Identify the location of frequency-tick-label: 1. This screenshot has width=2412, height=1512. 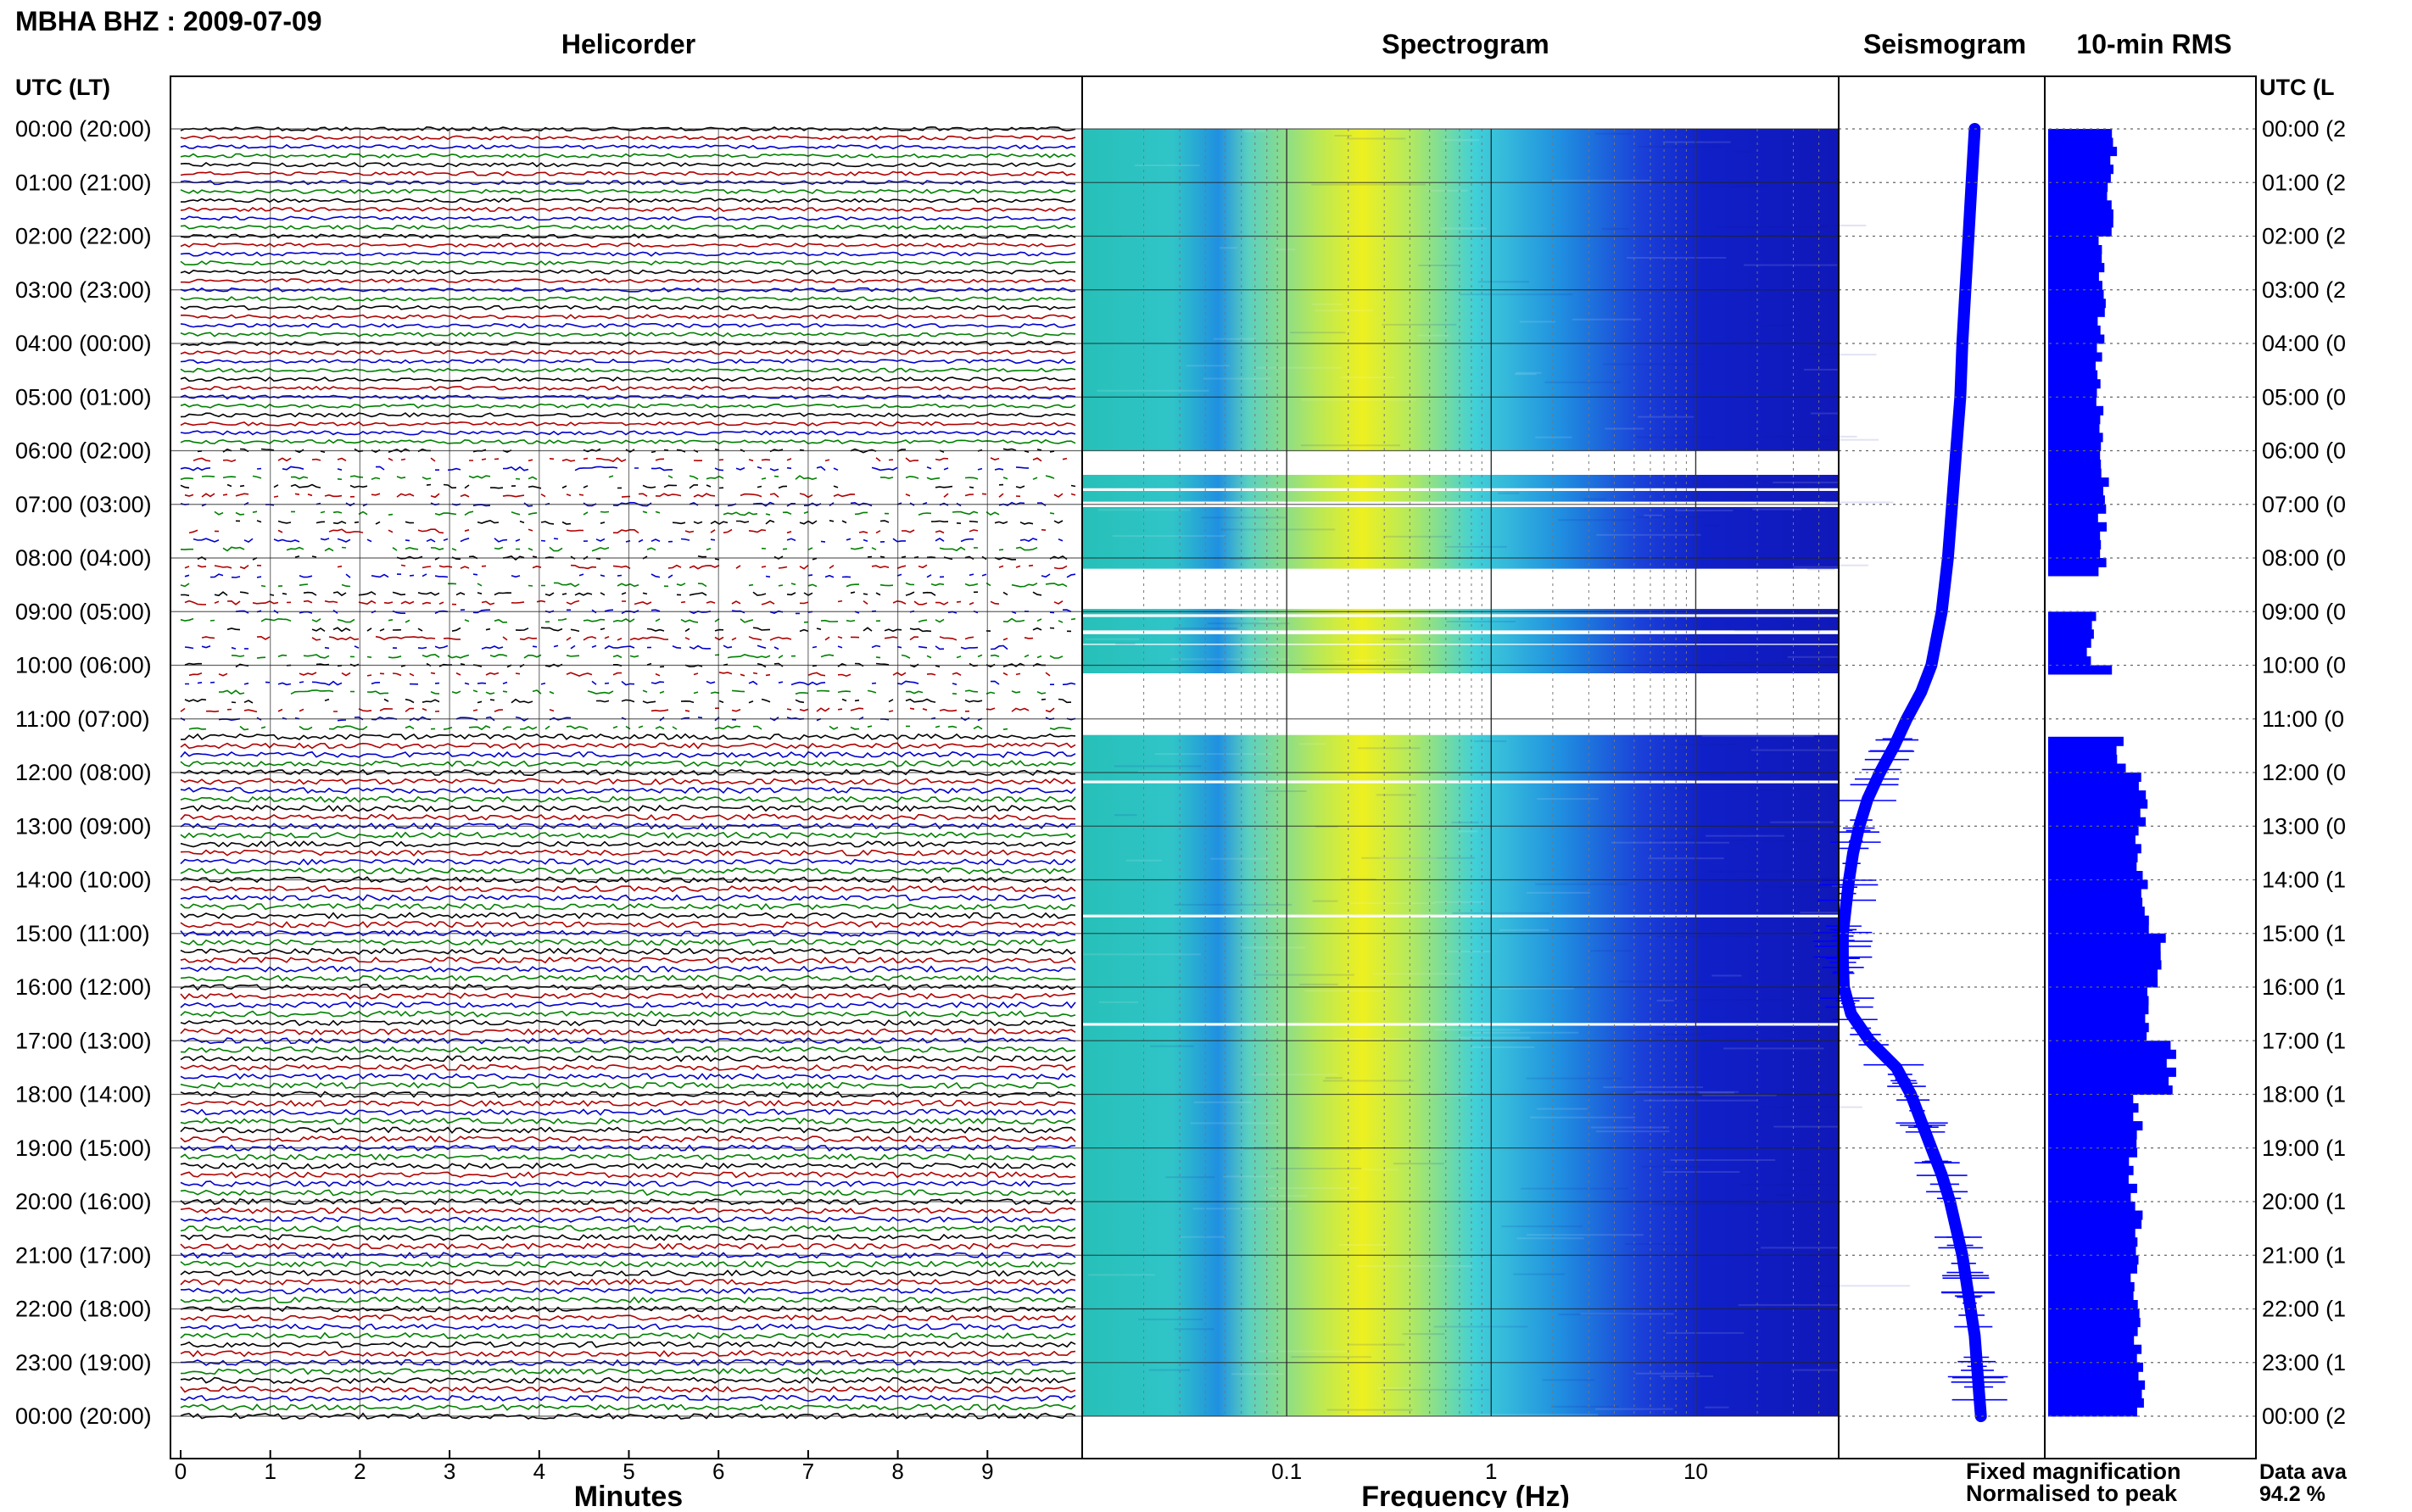
(1491, 1471).